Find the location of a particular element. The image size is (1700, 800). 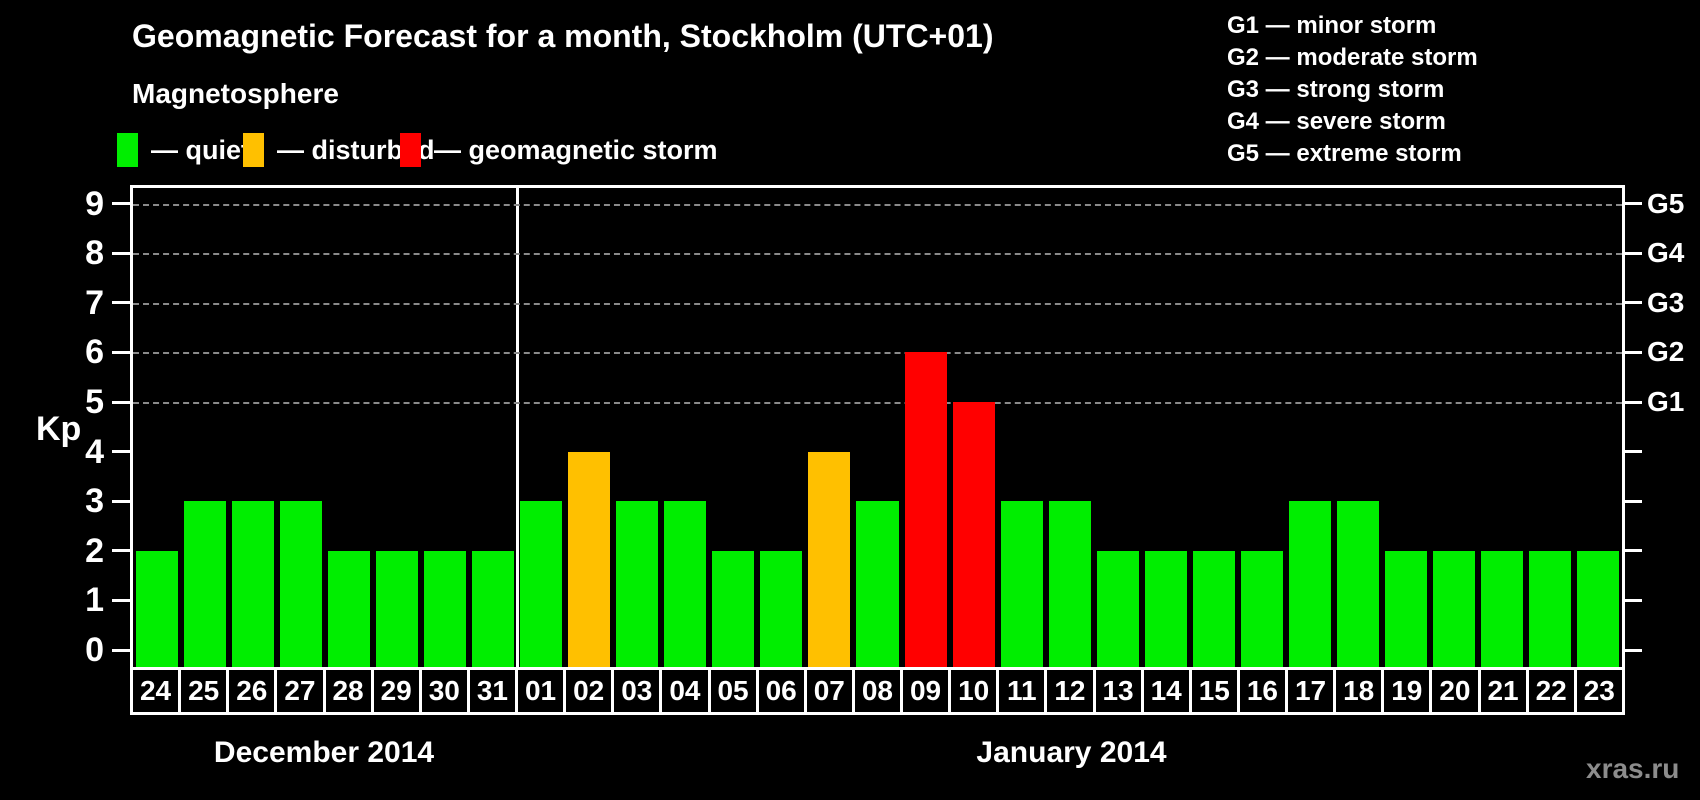

date-cell-17: 17 is located at coordinates (1312, 691).